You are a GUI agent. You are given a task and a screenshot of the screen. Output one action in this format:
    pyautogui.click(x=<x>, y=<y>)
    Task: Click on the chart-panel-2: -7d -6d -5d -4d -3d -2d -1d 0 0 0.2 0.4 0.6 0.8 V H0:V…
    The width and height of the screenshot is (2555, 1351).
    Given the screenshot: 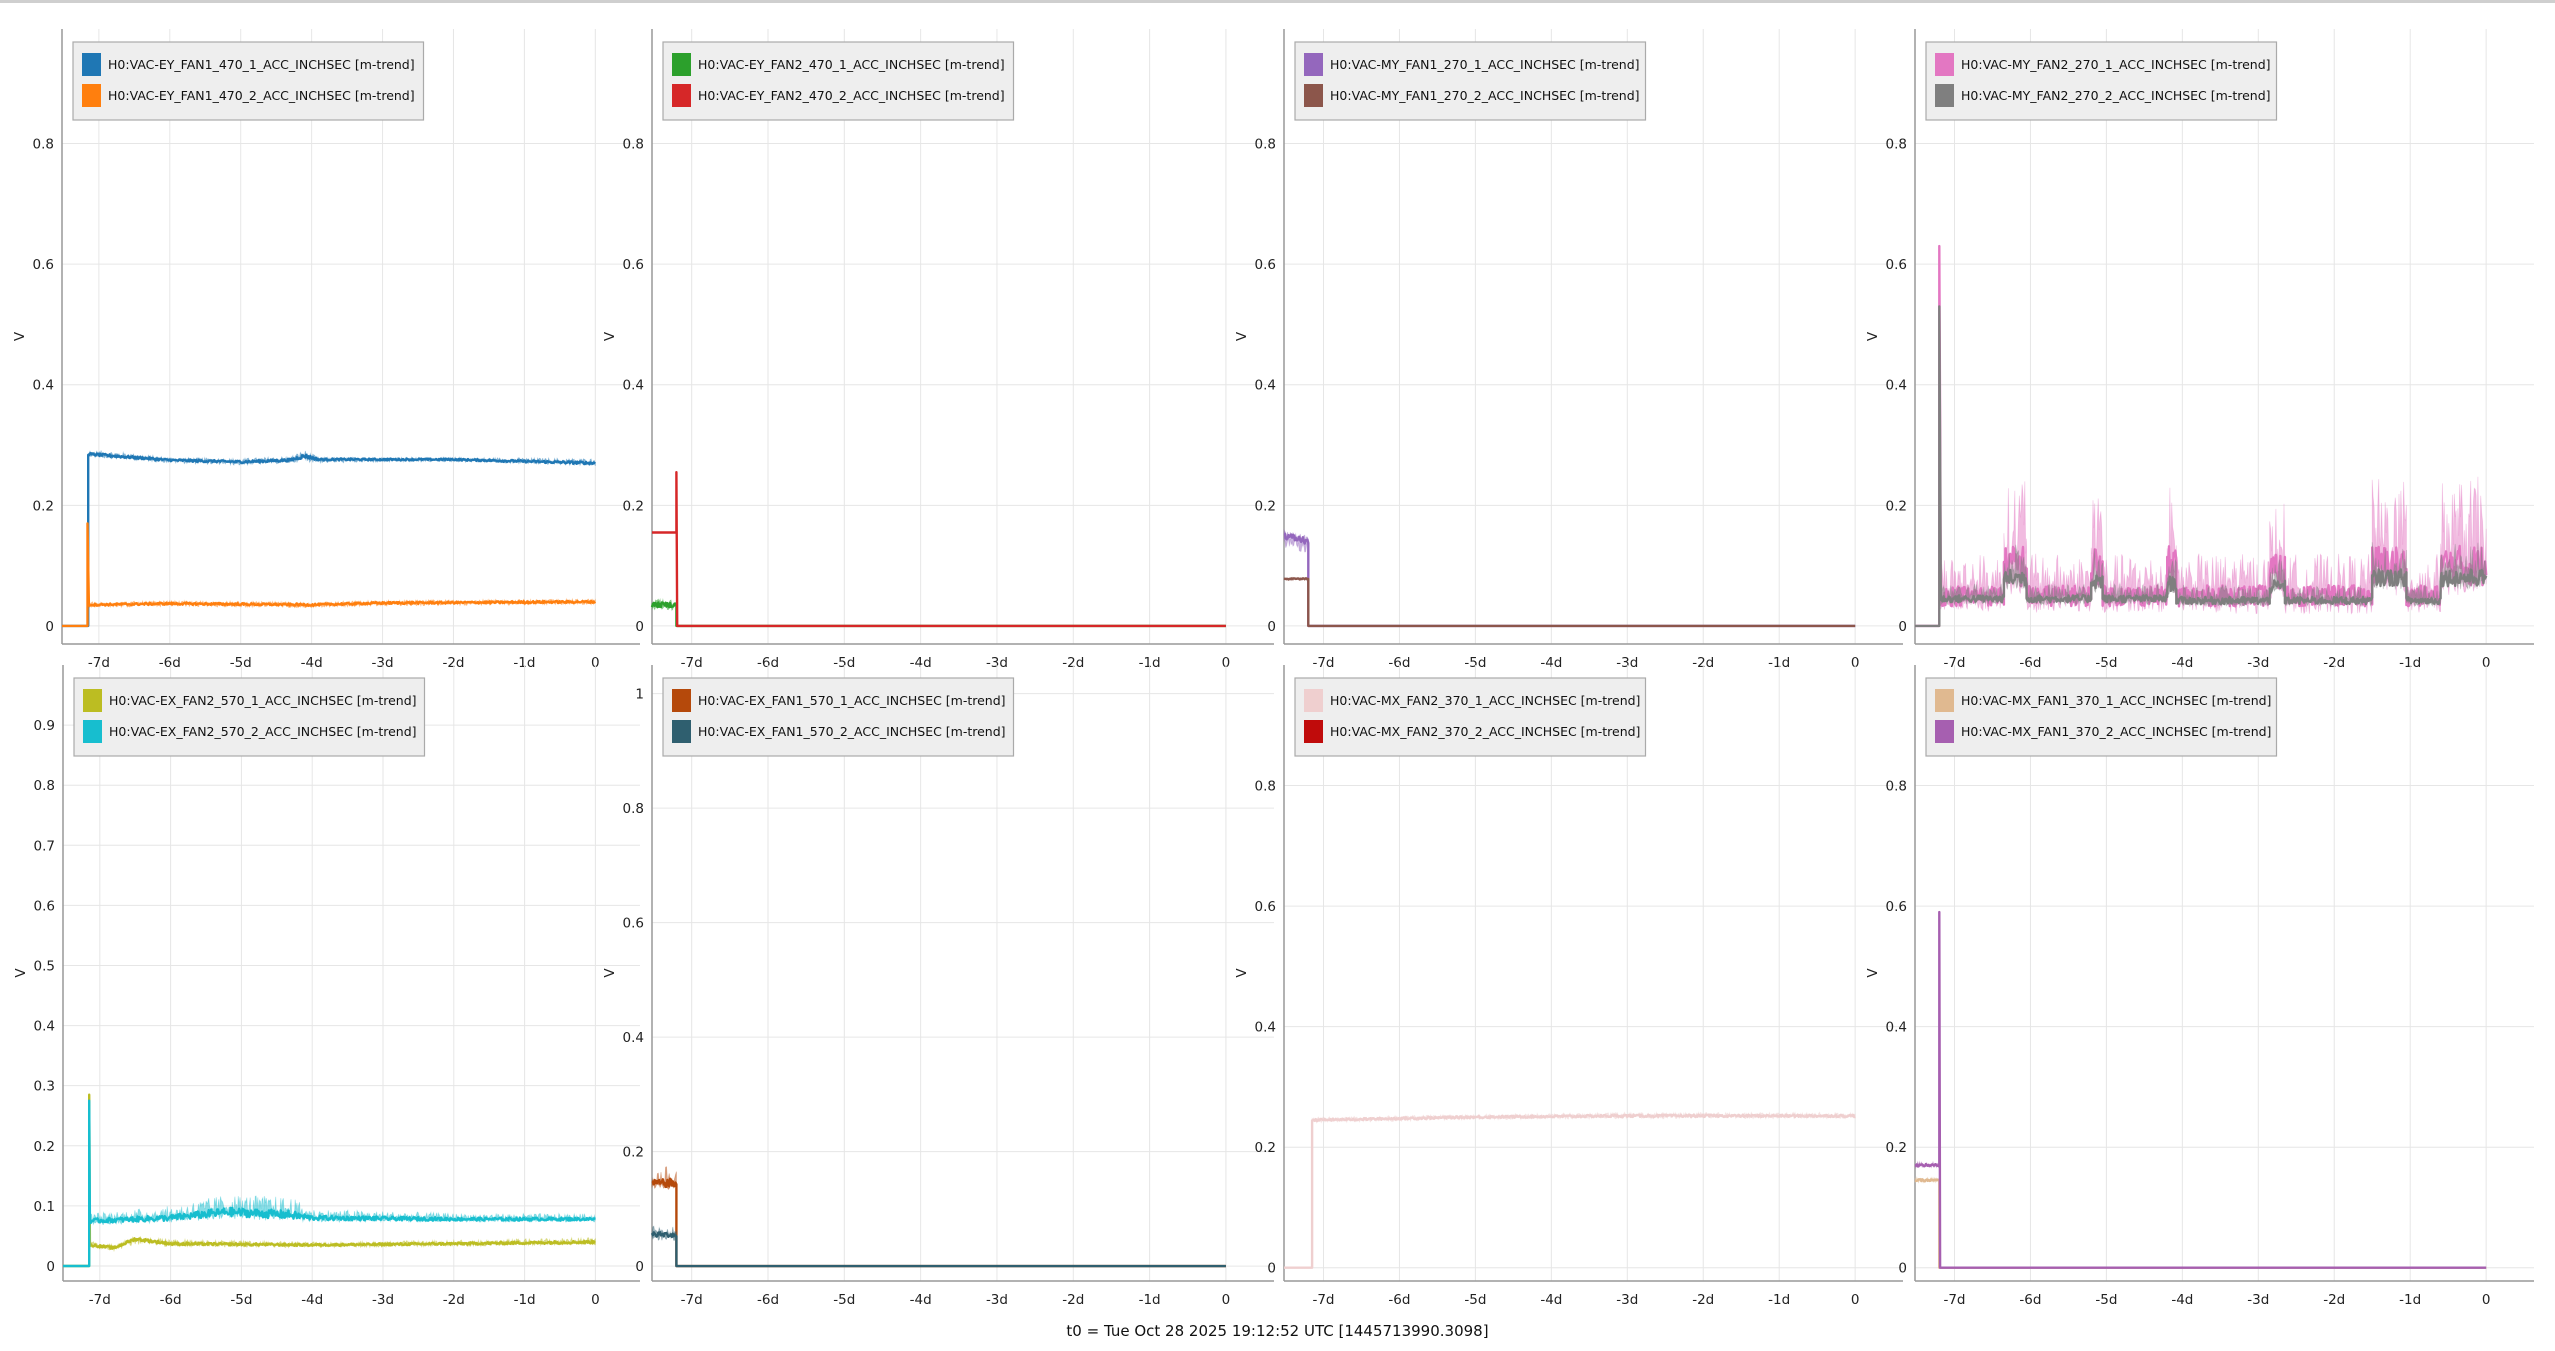 What is the action you would take?
    pyautogui.click(x=938, y=350)
    